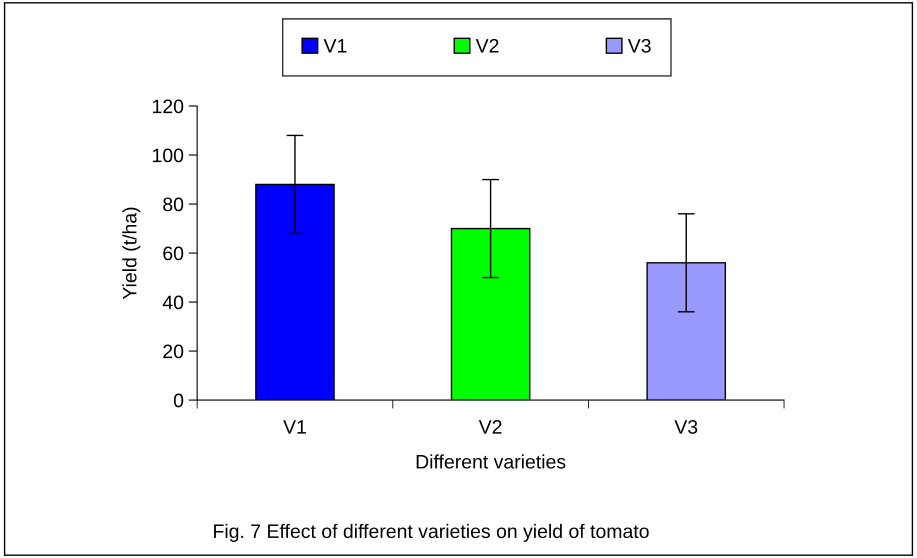 Image resolution: width=917 pixels, height=558 pixels. Describe the element at coordinates (686, 427) in the screenshot. I see `x-tick-label: V3` at that location.